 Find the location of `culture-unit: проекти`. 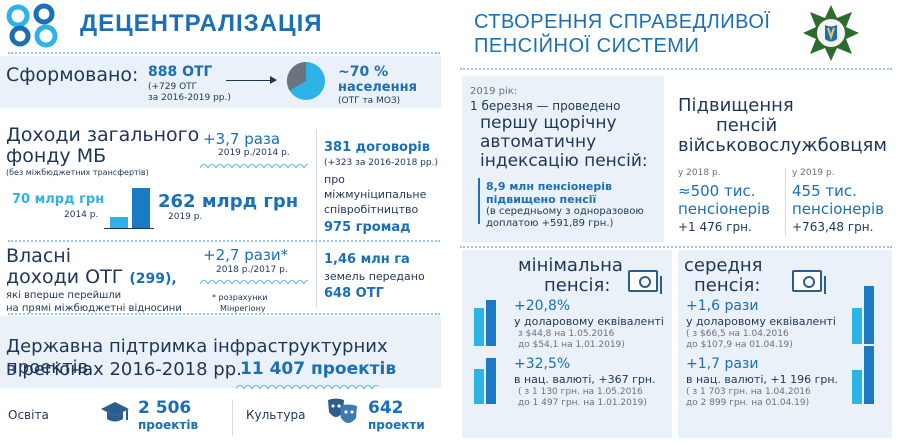

culture-unit: проекти is located at coordinates (396, 425).